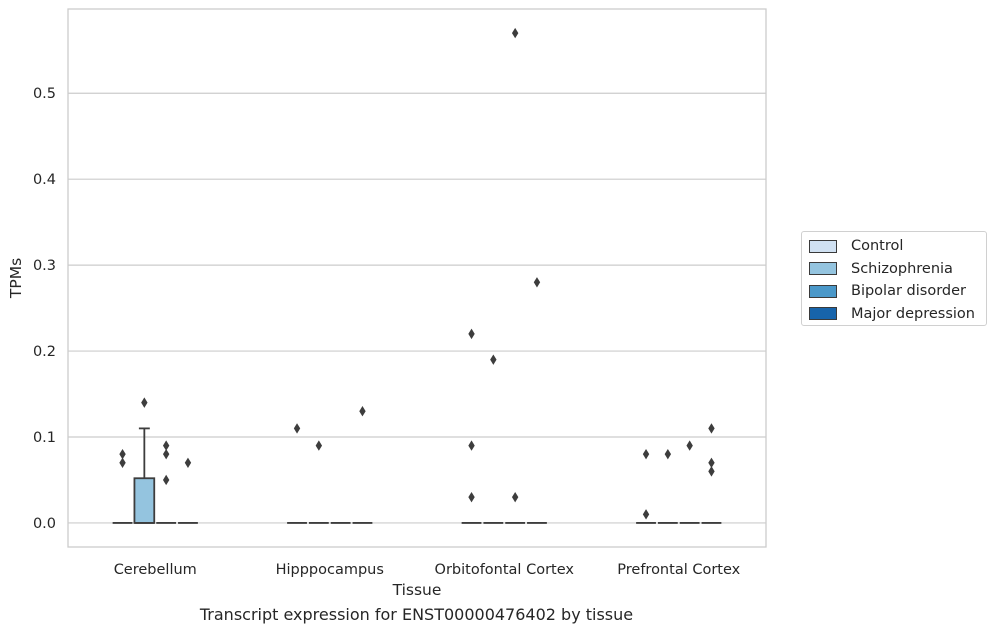 This screenshot has width=997, height=634. What do you see at coordinates (44, 94) in the screenshot?
I see `y-tick-label: 0.5` at bounding box center [44, 94].